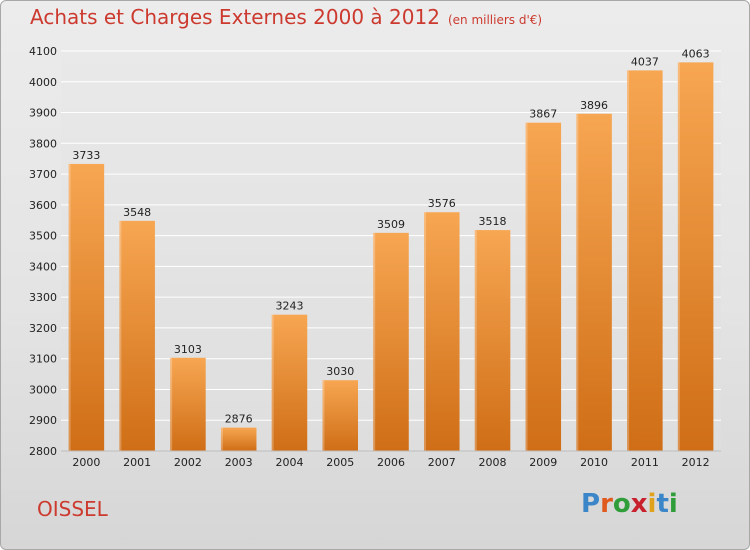 This screenshot has height=550, width=750. Describe the element at coordinates (239, 462) in the screenshot. I see `x-tick-label: 2003` at that location.